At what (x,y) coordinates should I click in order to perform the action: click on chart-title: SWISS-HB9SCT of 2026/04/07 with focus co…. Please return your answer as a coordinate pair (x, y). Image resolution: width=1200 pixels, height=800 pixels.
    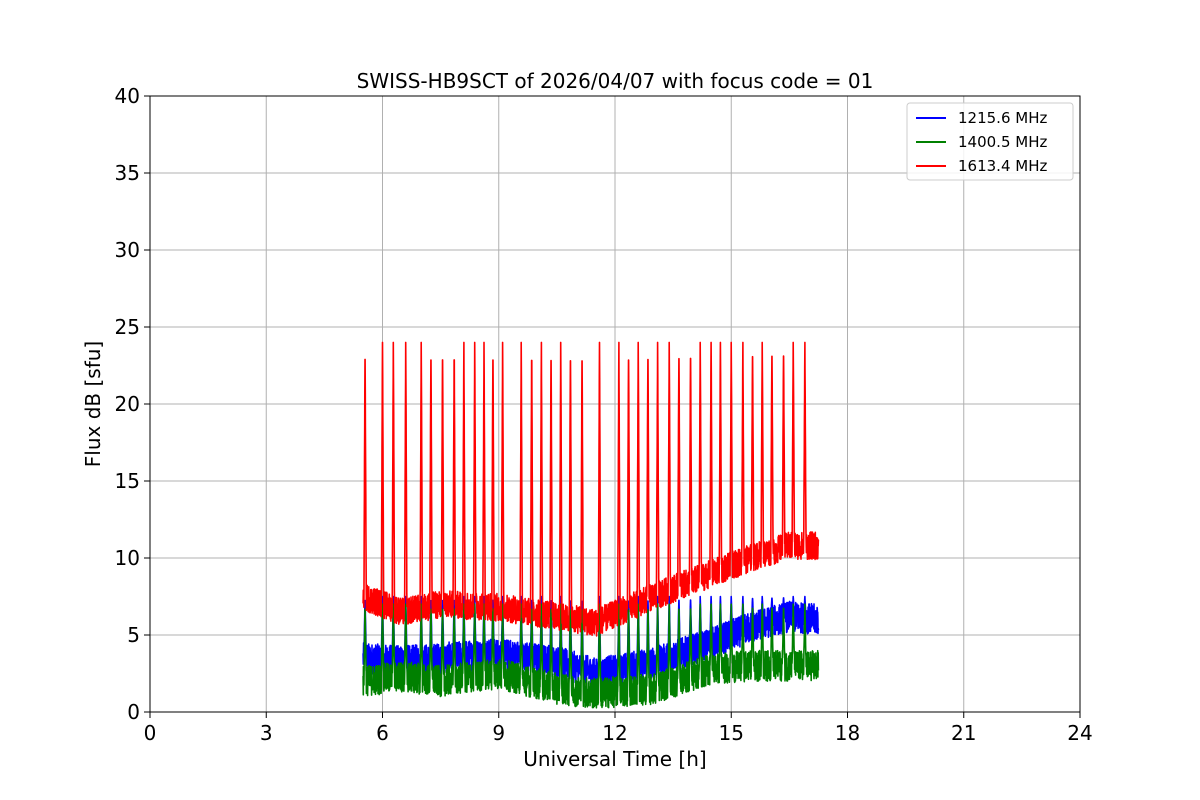
    Looking at the image, I should click on (615, 81).